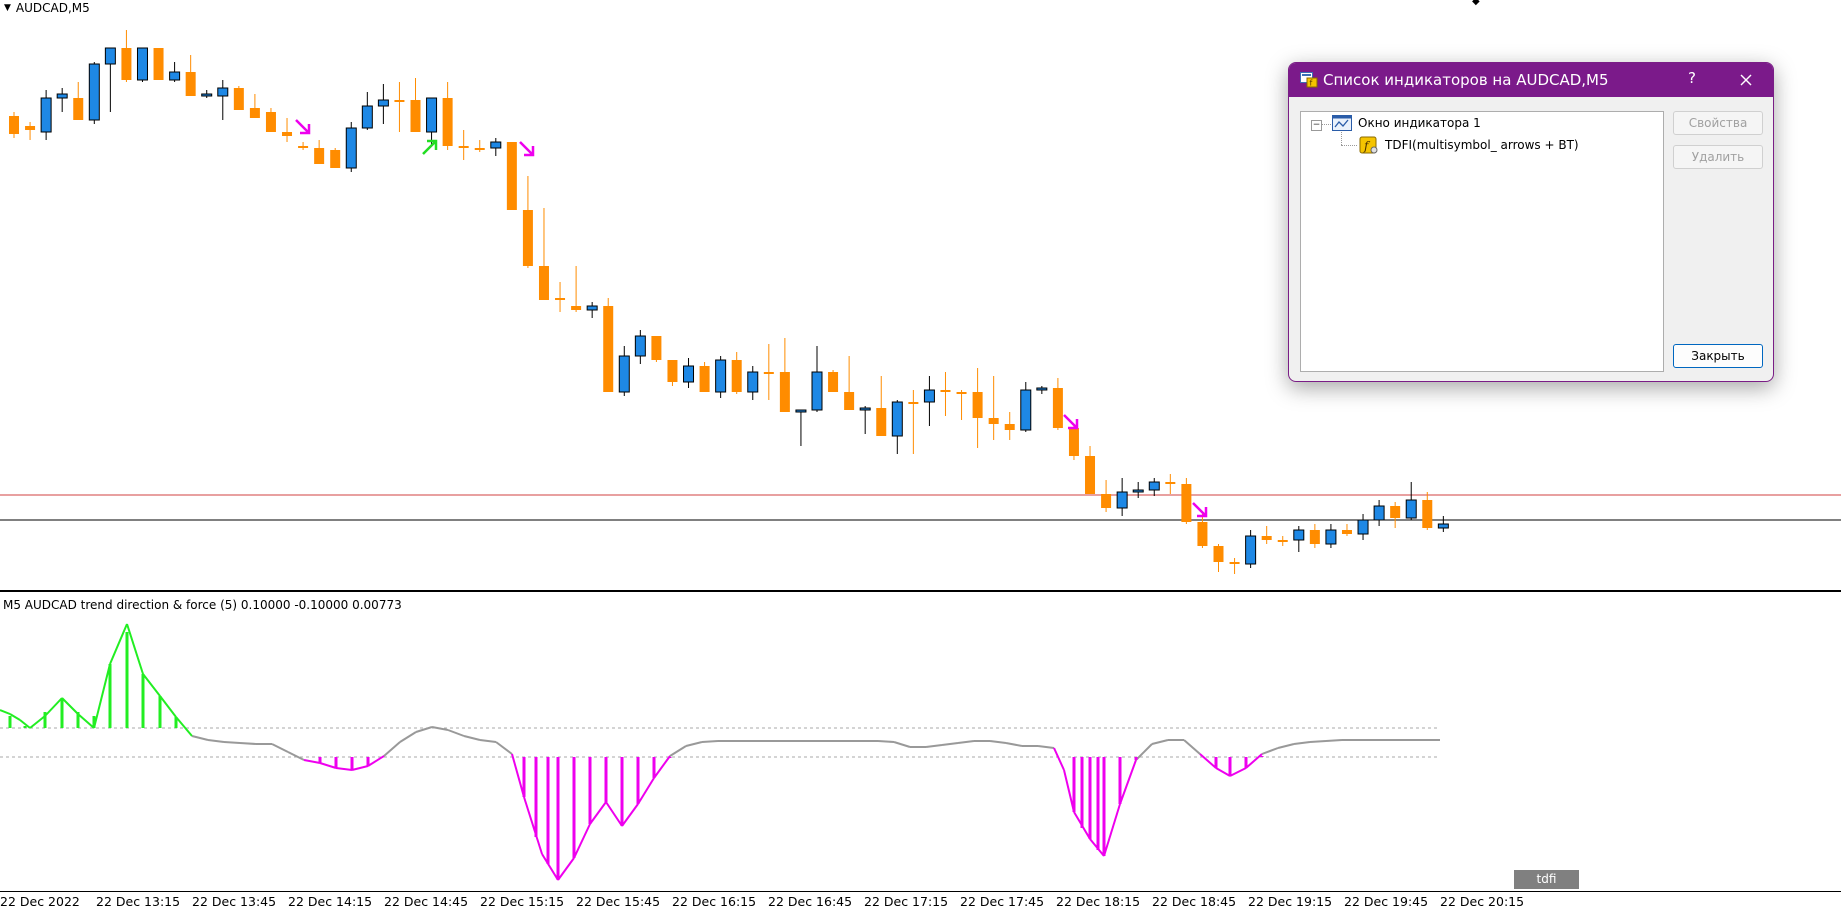 This screenshot has width=1841, height=917. Describe the element at coordinates (426, 901) in the screenshot. I see `time-axis-label: 22 Dec 14:45` at that location.